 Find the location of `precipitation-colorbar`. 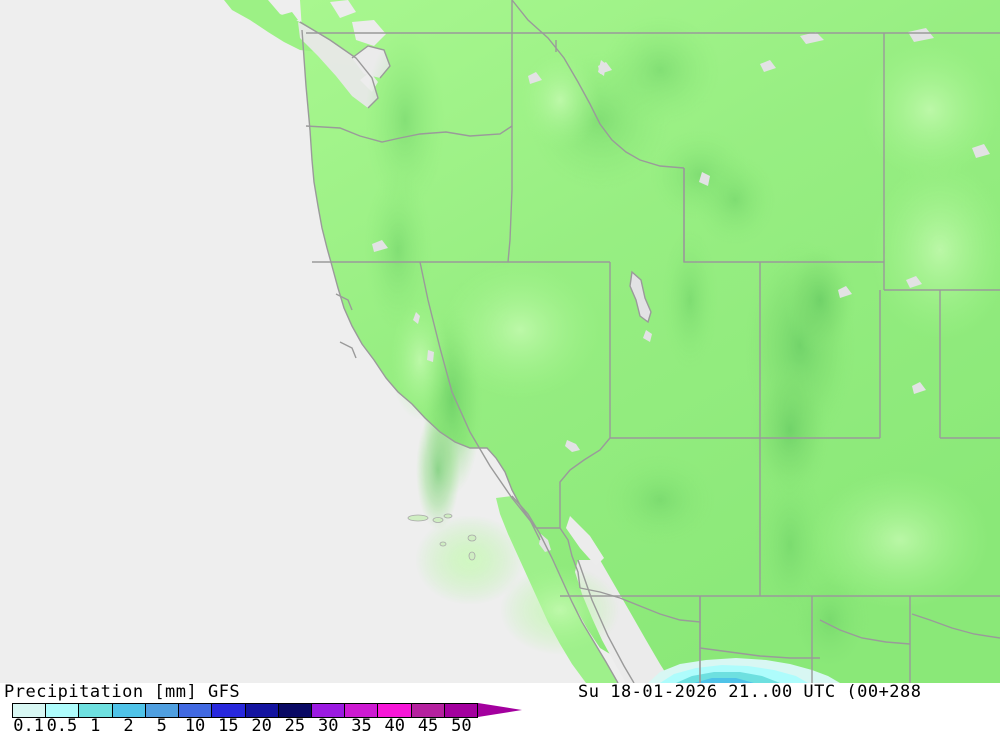

precipitation-colorbar is located at coordinates (245, 710).